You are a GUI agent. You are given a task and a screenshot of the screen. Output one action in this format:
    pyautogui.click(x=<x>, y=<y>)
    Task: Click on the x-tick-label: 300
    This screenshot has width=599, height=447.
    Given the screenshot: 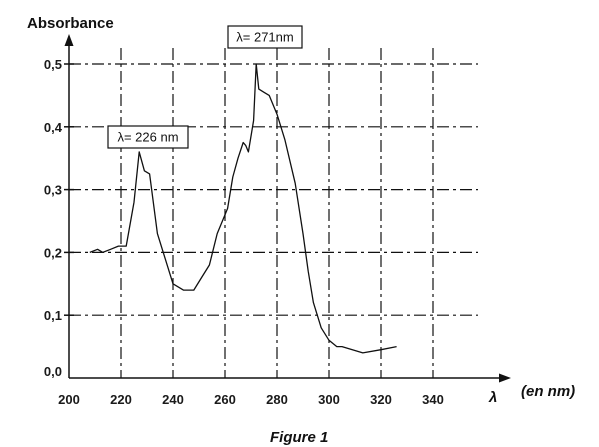 What is the action you would take?
    pyautogui.click(x=329, y=399)
    